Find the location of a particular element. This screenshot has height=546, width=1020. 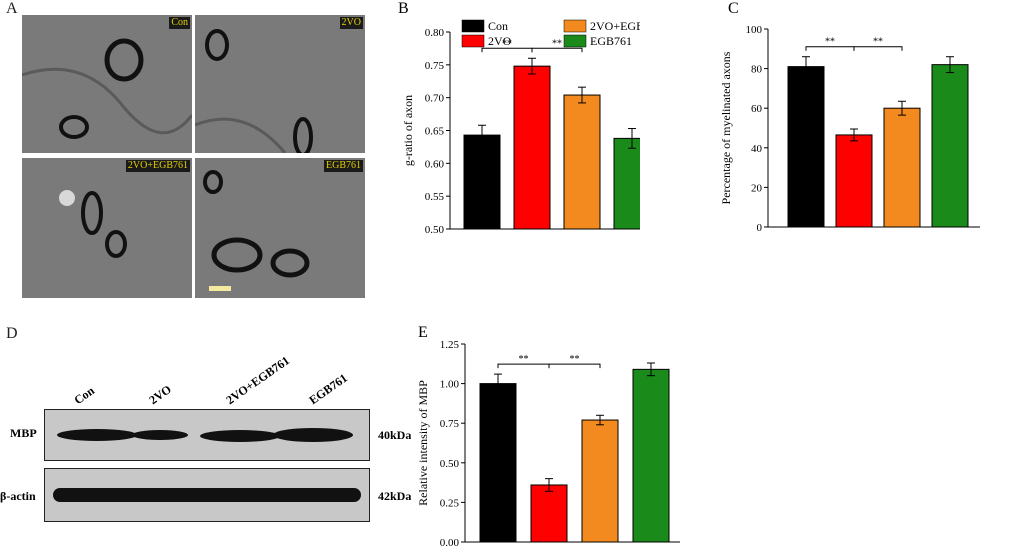

blot-lane-label: EGB761 is located at coordinates (328, 389).